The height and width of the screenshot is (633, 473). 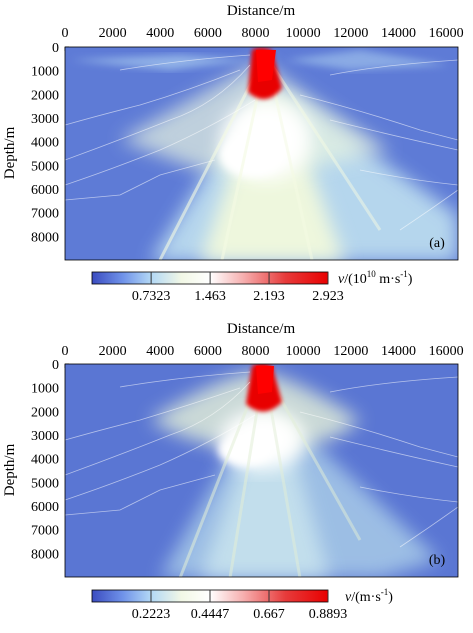 I want to click on colorbar-a: 0.7323 1.463 2.193 2.923 v/(1010 m·s-1), so click(x=252, y=286).